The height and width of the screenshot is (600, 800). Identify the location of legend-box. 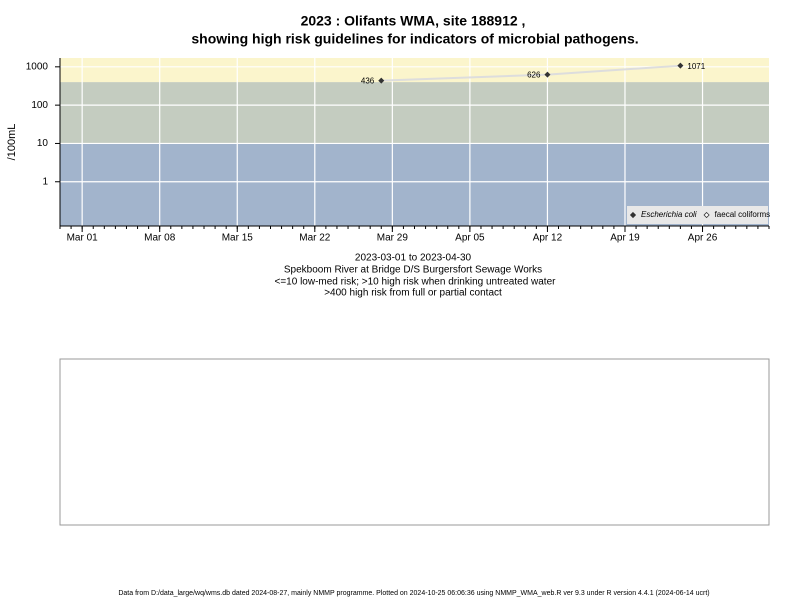
(697, 215).